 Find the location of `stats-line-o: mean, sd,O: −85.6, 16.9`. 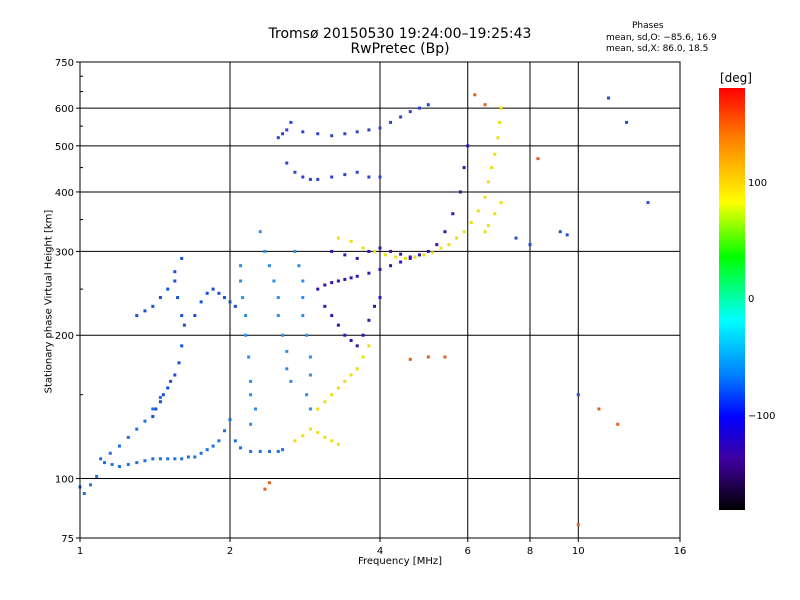

stats-line-o: mean, sd,O: −85.6, 16.9 is located at coordinates (661, 38).